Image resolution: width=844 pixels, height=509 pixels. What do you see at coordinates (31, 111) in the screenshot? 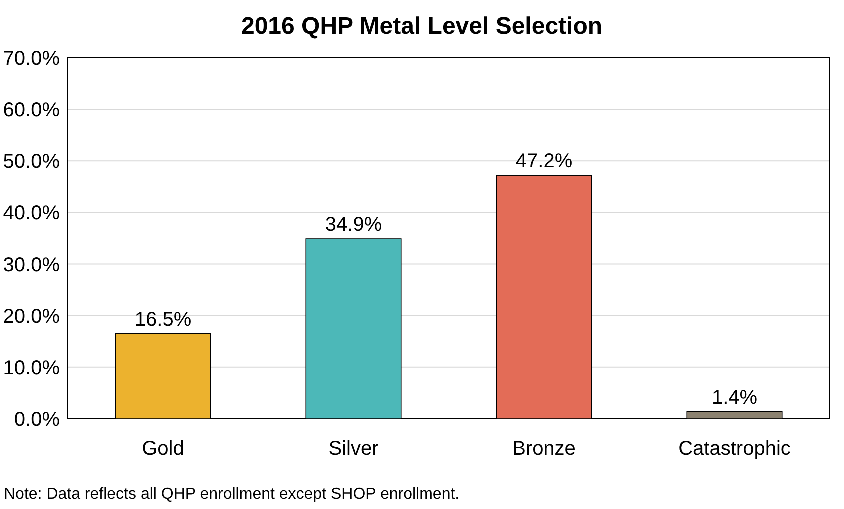
I see `y-tick-label: 60.0%` at bounding box center [31, 111].